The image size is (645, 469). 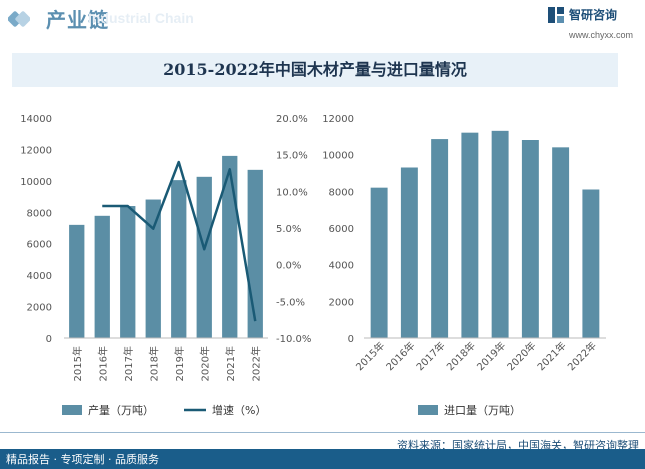 I want to click on right-axis-tick-label: 10.0%, so click(x=292, y=192).